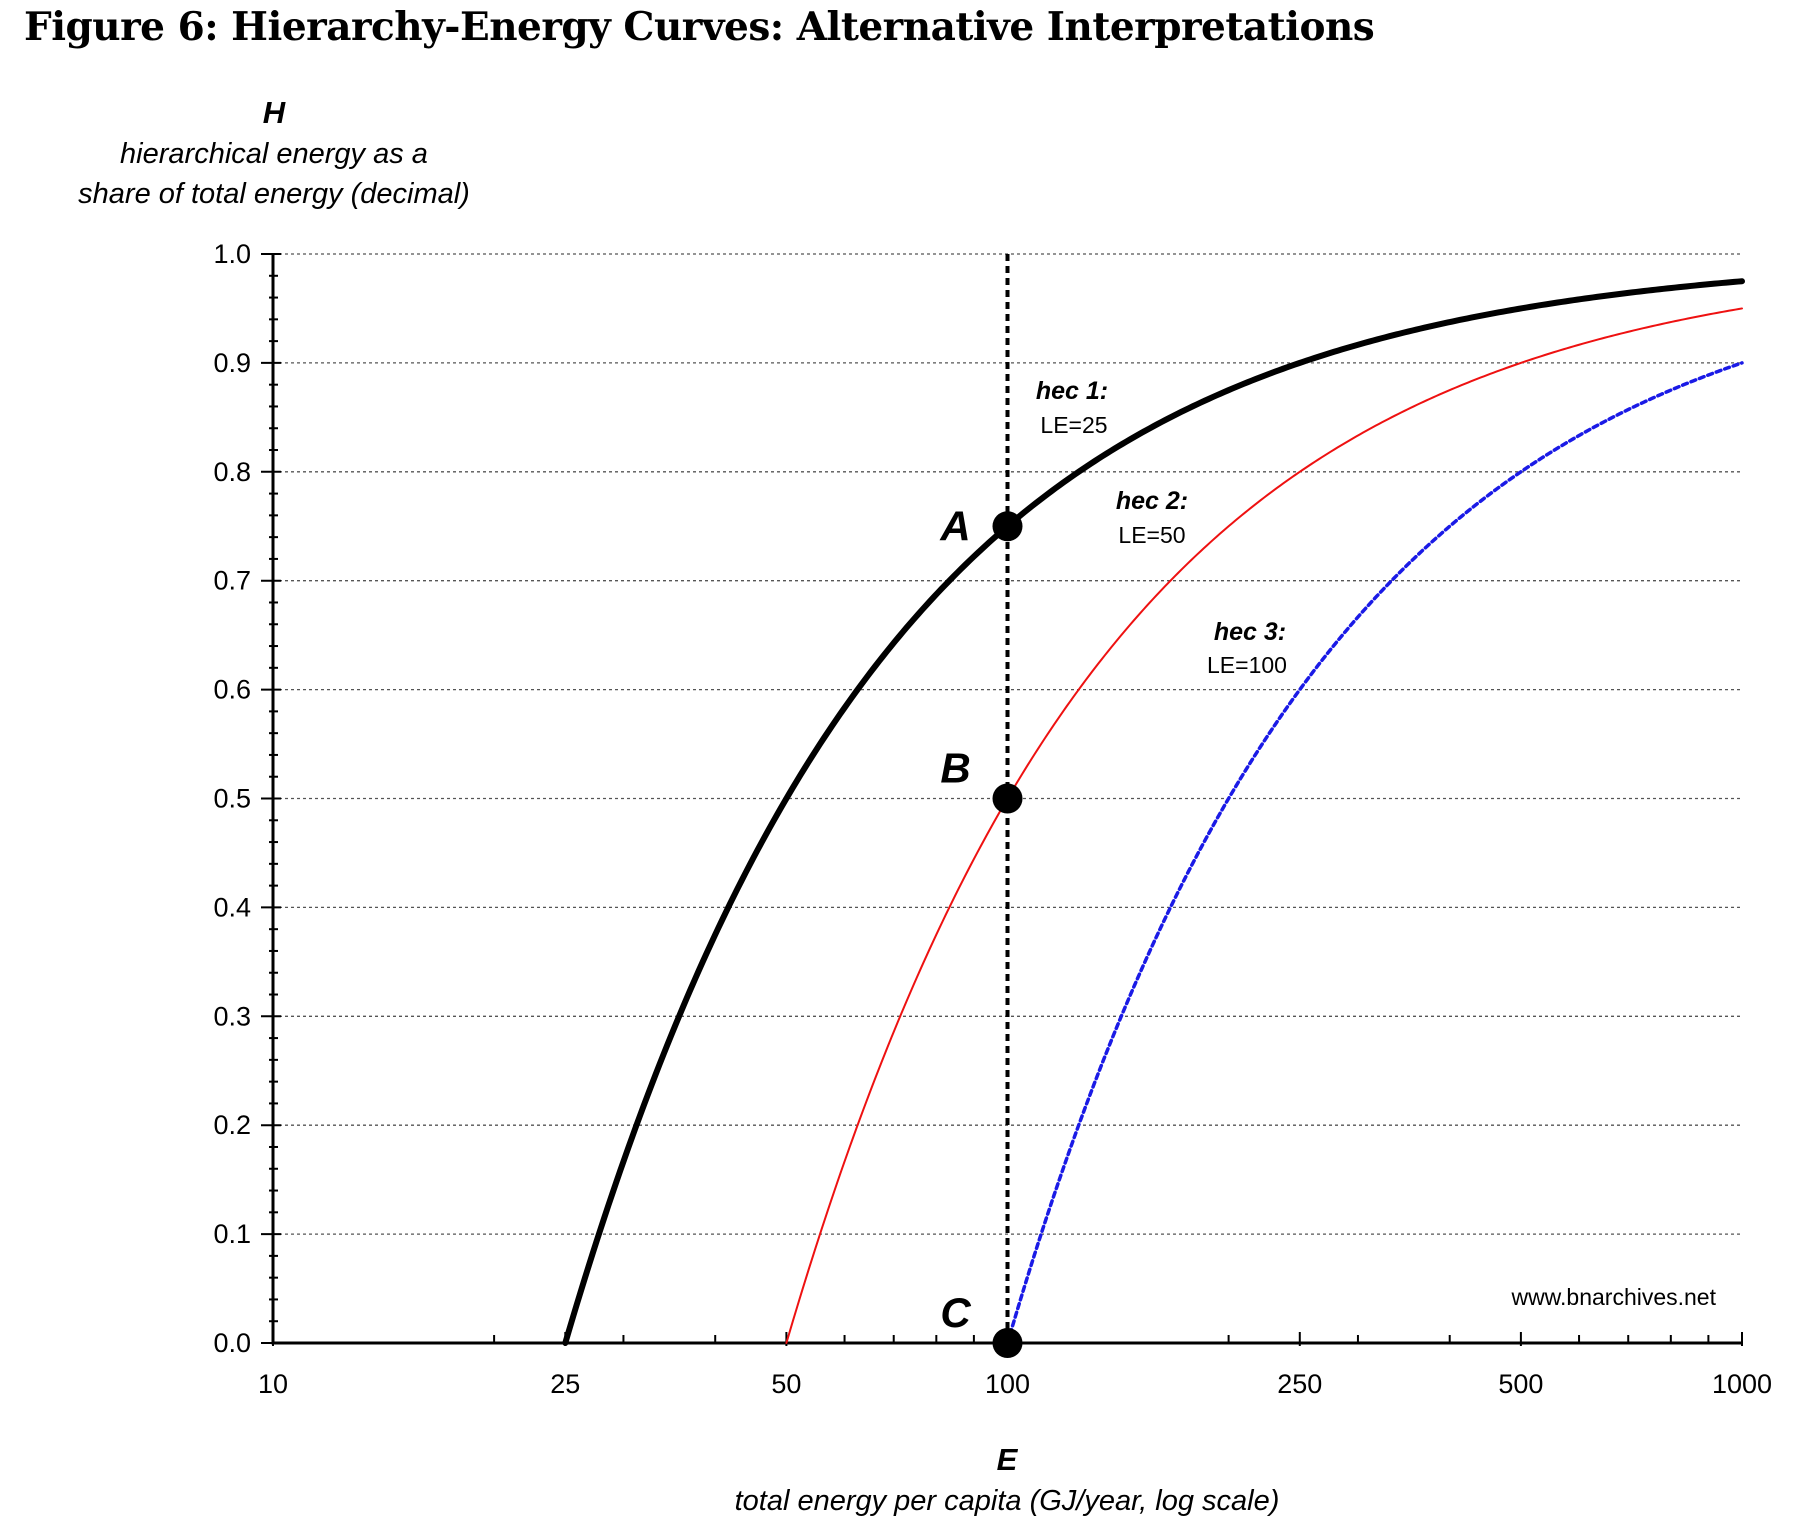 This screenshot has width=1800, height=1525. I want to click on x-tick-label-500: 500, so click(1520, 1384).